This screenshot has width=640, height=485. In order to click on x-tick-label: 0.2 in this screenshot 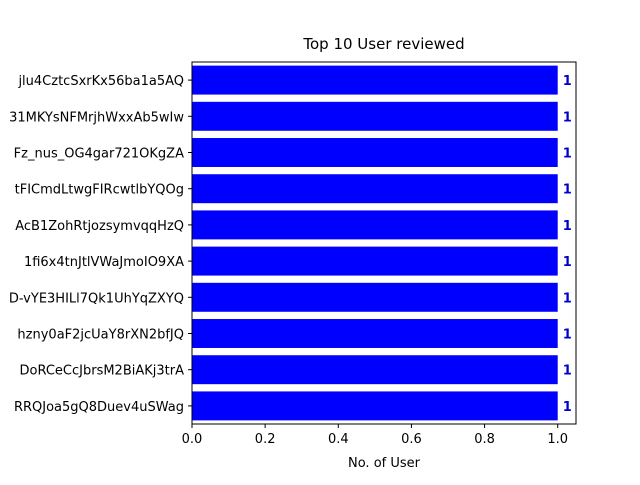, I will do `click(265, 439)`.